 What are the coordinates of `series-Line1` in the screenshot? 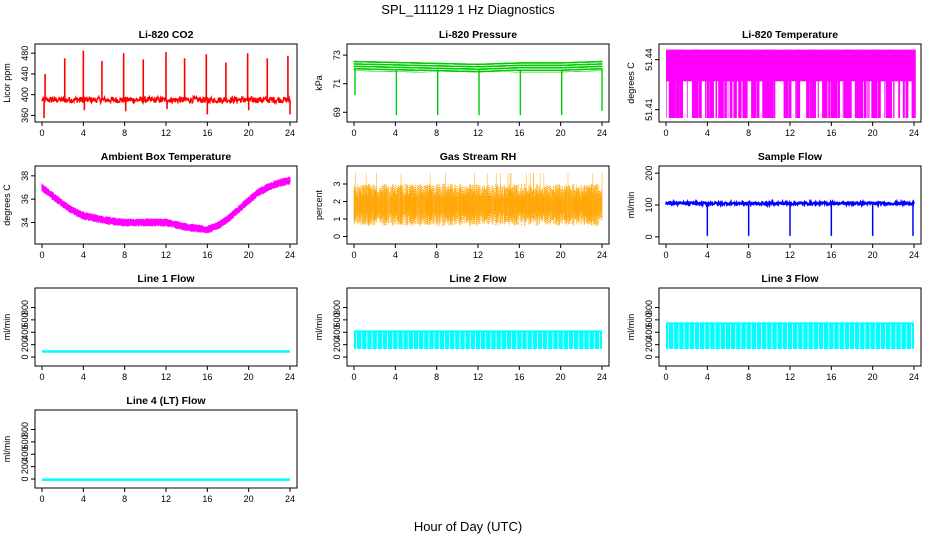 It's located at (166, 351).